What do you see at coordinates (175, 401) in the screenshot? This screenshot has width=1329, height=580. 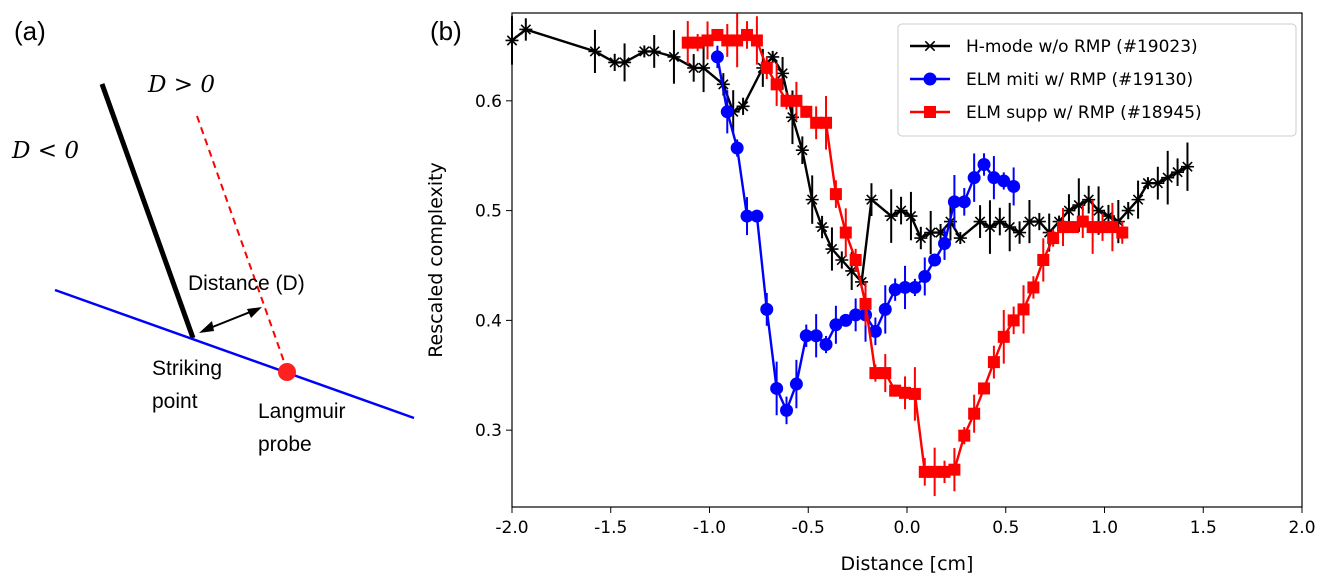 I see `striking-point-label-2: point` at bounding box center [175, 401].